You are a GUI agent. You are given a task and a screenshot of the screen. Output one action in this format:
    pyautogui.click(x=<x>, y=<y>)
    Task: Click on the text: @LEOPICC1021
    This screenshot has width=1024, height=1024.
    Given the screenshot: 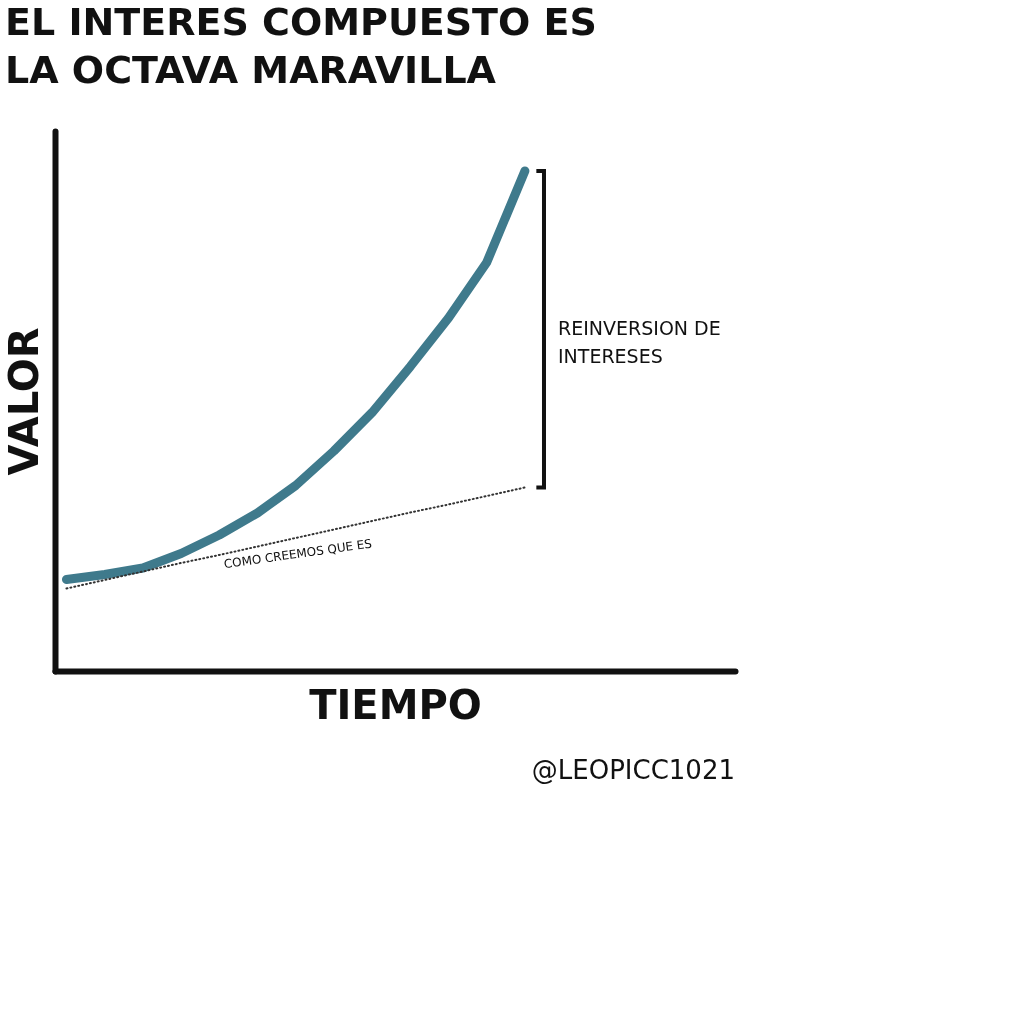 What is the action you would take?
    pyautogui.click(x=633, y=770)
    